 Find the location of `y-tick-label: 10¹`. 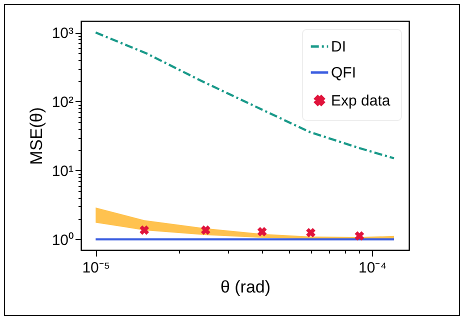

y-tick-label: 10¹ is located at coordinates (63, 171).